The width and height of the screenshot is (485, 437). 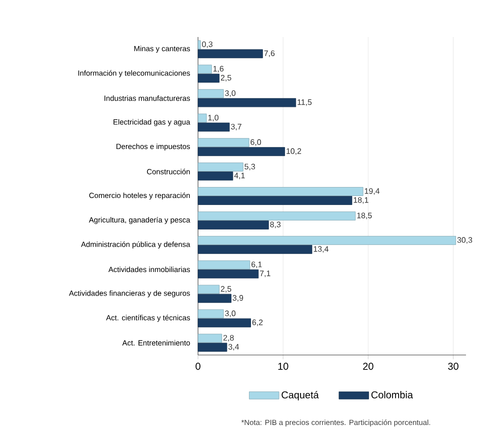 I want to click on x-tick-label: 20, so click(x=368, y=366).